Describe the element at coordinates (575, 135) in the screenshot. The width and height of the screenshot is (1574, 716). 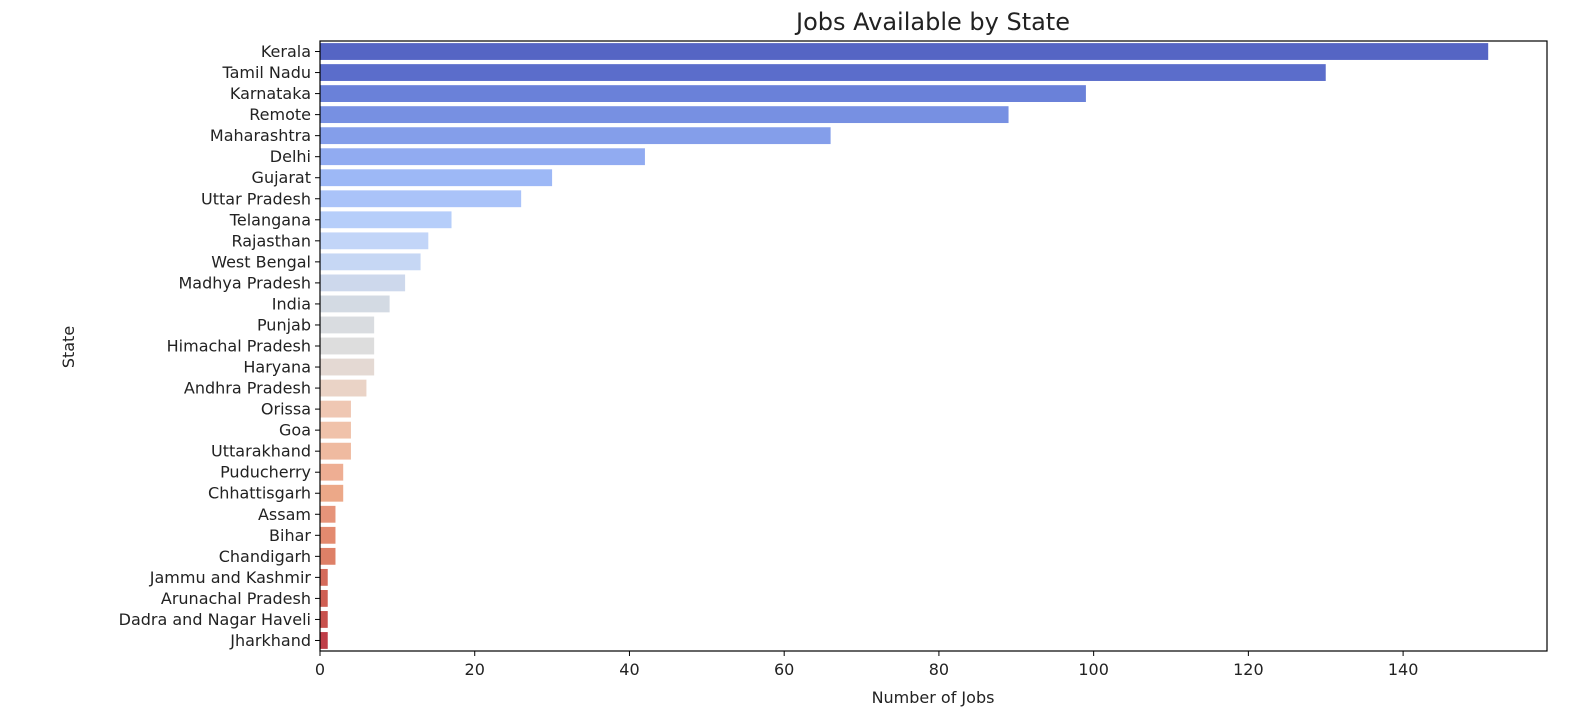
I see `bar-maharashtra` at that location.